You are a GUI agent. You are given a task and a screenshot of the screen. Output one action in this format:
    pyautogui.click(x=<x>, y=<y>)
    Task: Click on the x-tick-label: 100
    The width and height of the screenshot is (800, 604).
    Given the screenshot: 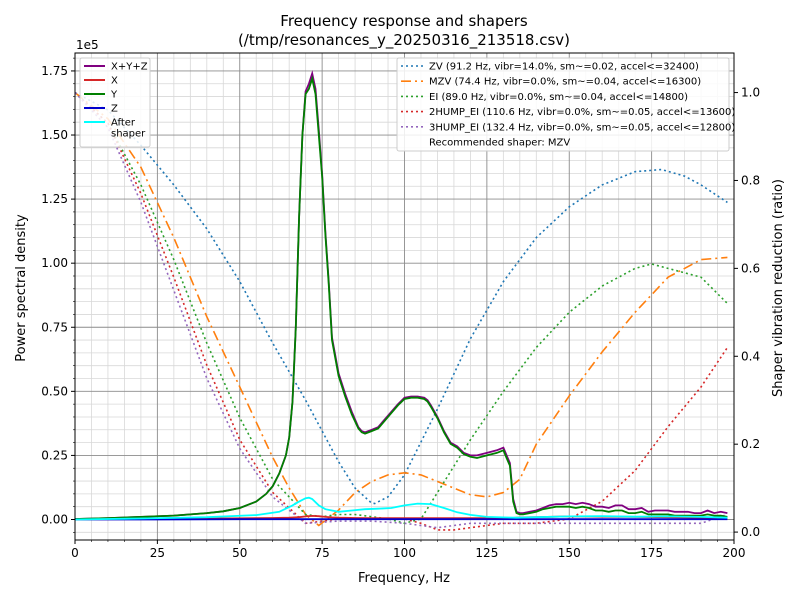 What is the action you would take?
    pyautogui.click(x=404, y=553)
    